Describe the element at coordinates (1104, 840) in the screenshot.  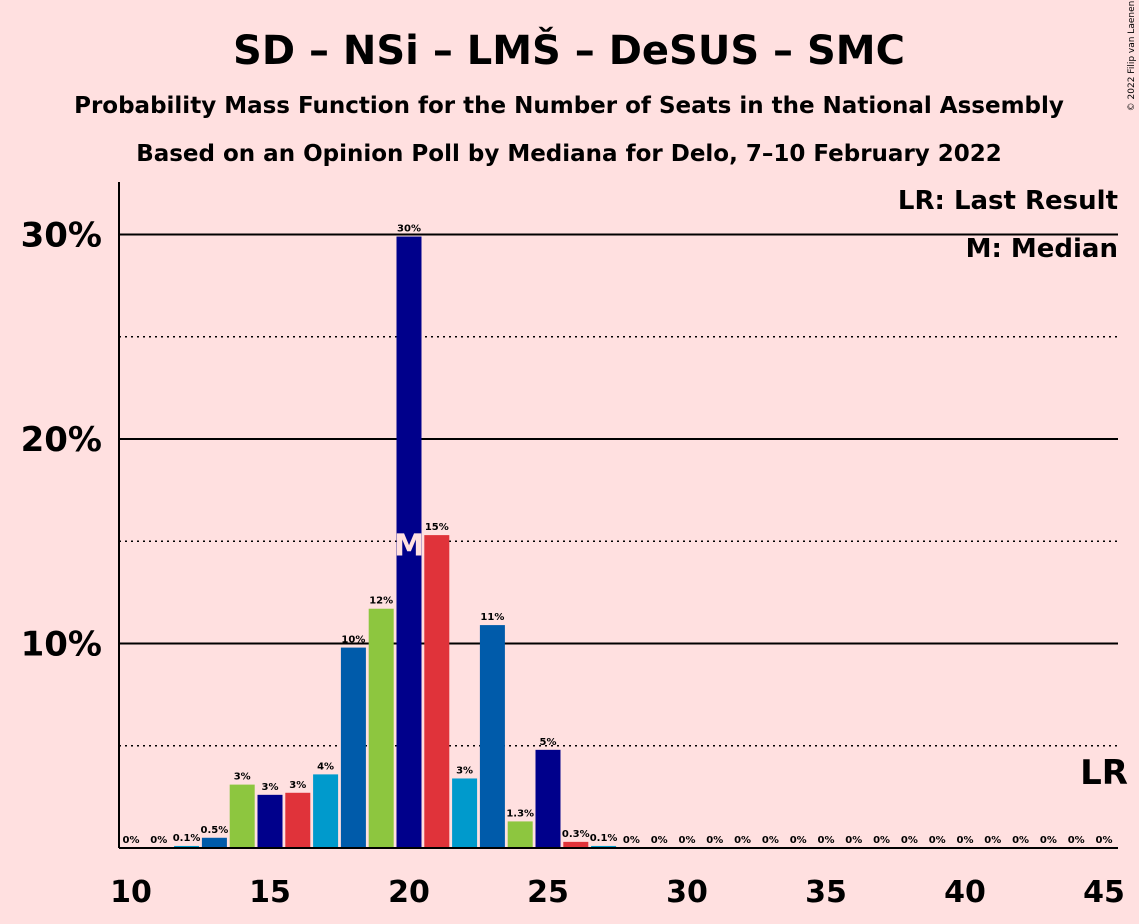
I see `data-label-45: 0%` at that location.